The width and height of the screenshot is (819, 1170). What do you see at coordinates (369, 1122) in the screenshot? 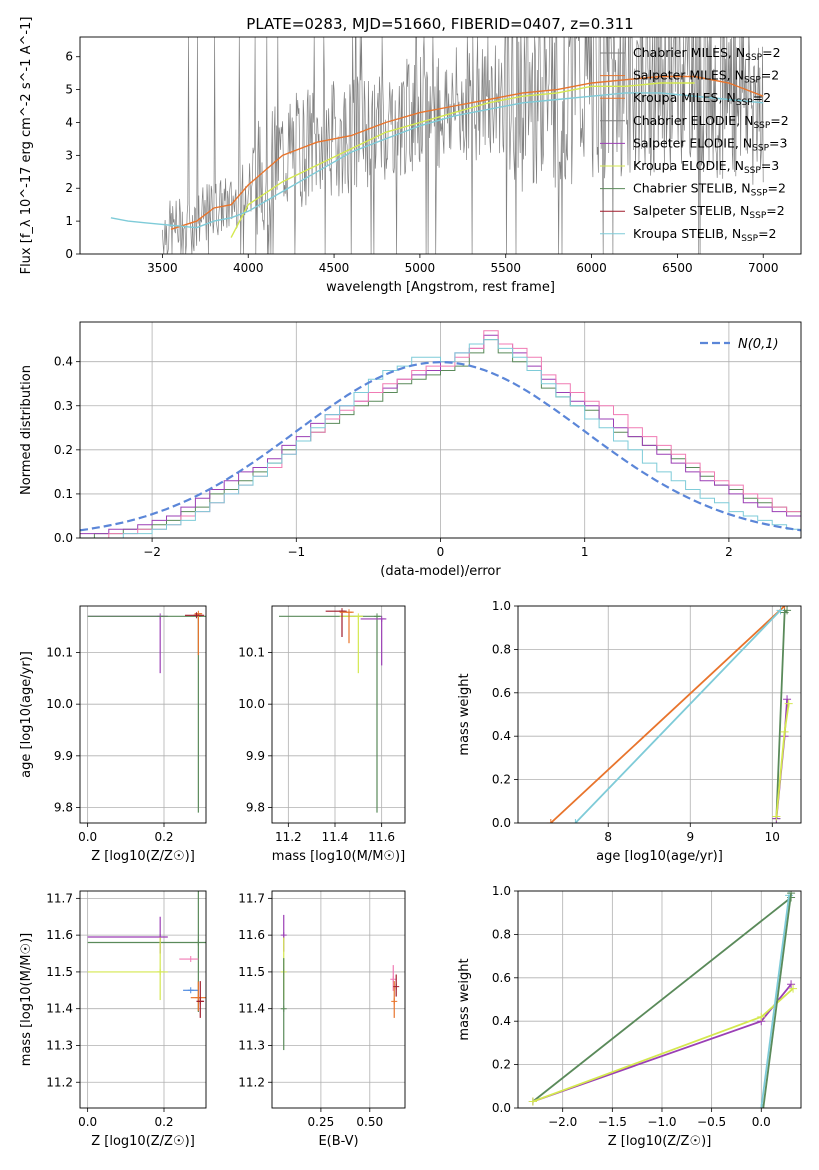
I see `x-tick-label: 0.50` at bounding box center [369, 1122].